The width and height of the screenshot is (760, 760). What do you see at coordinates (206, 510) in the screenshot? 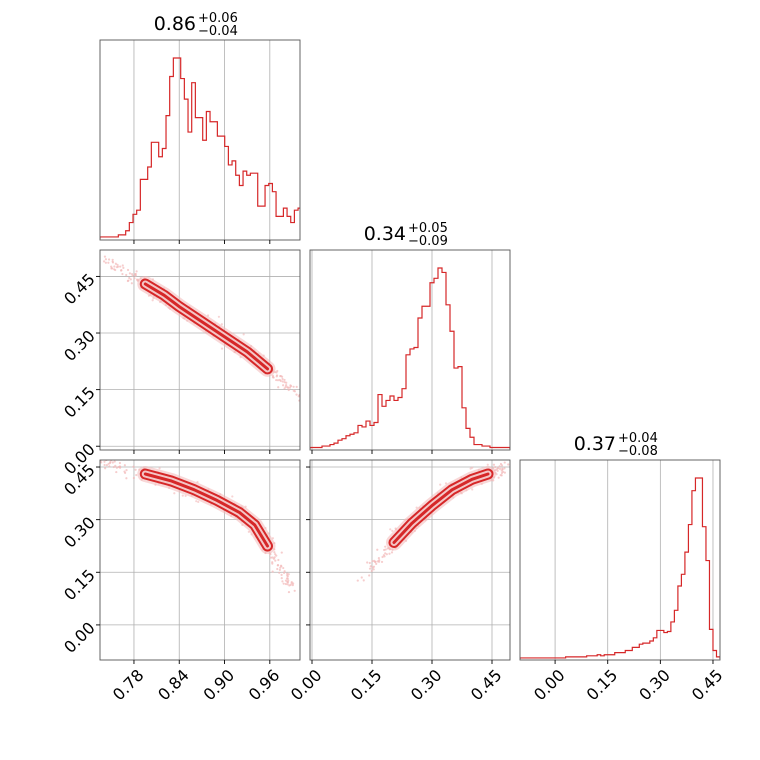
I see `contour-2-0-density-halo` at bounding box center [206, 510].